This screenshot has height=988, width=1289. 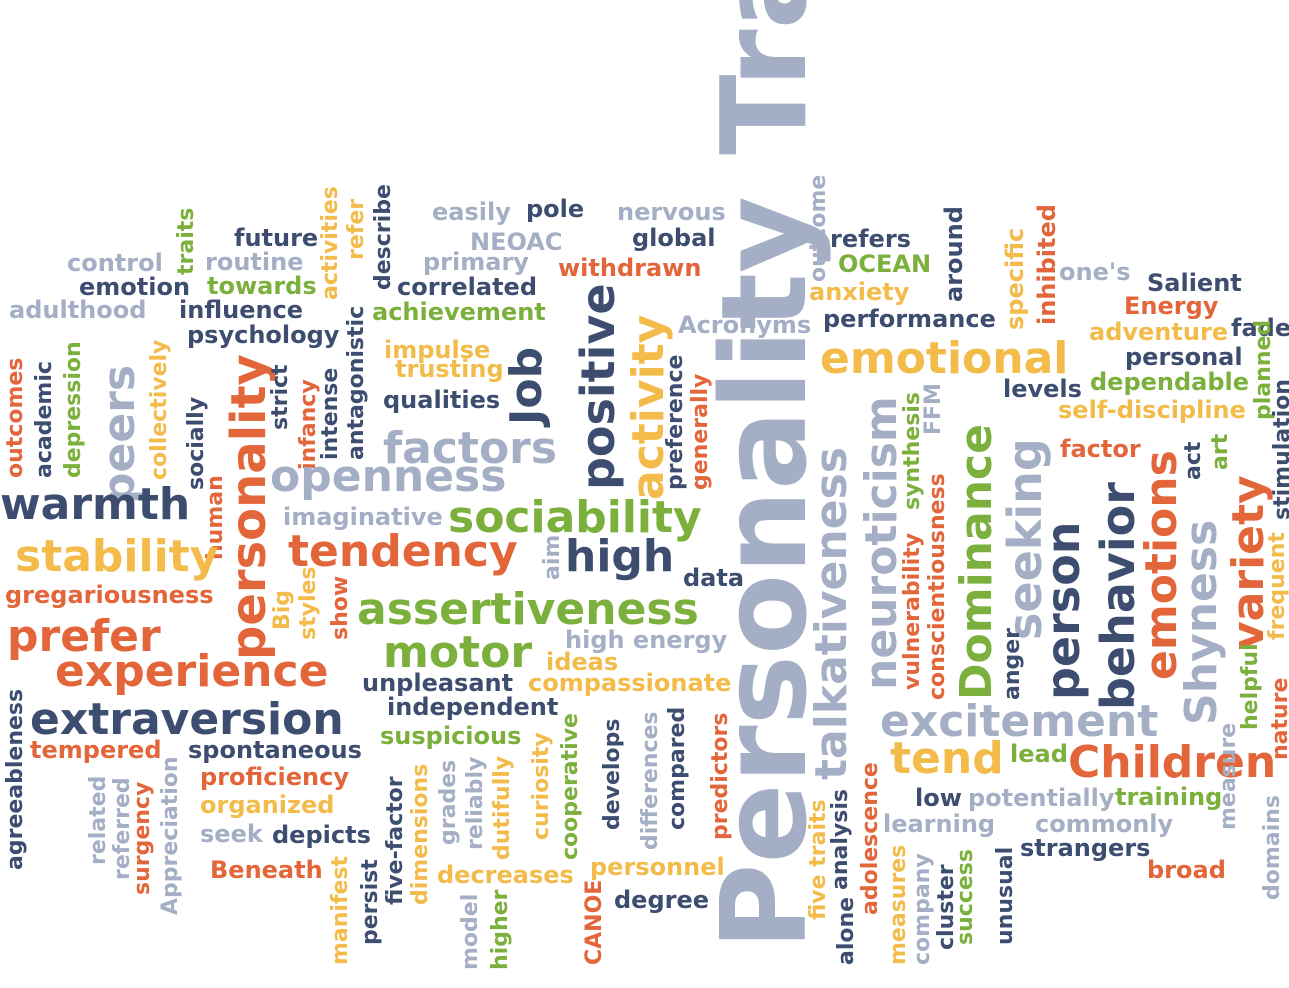 I want to click on word-seek: seek, so click(x=231, y=834).